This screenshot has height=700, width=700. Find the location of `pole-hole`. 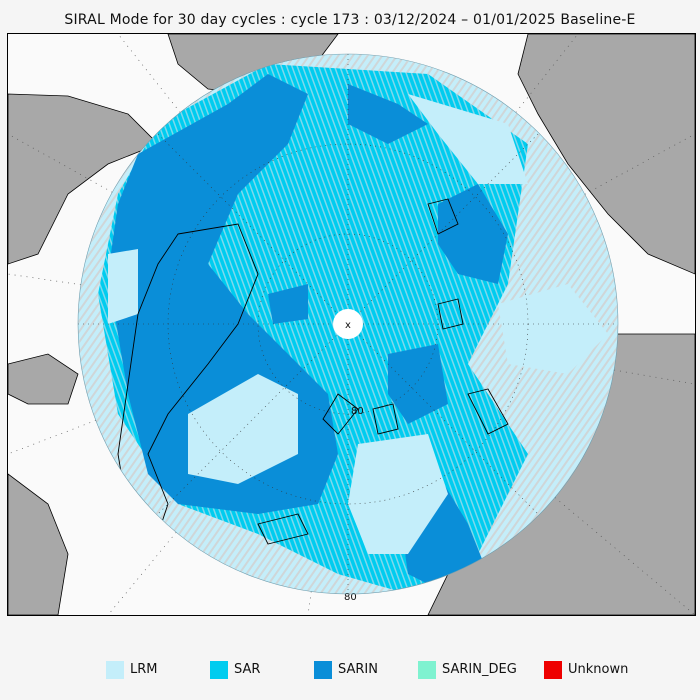

pole-hole is located at coordinates (348, 324).